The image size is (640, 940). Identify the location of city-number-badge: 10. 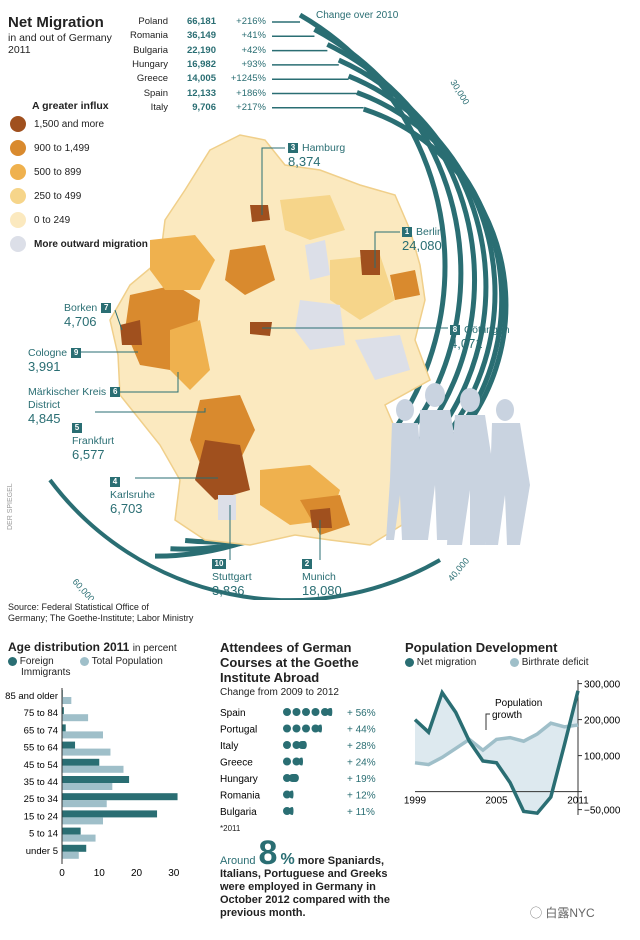
(219, 564).